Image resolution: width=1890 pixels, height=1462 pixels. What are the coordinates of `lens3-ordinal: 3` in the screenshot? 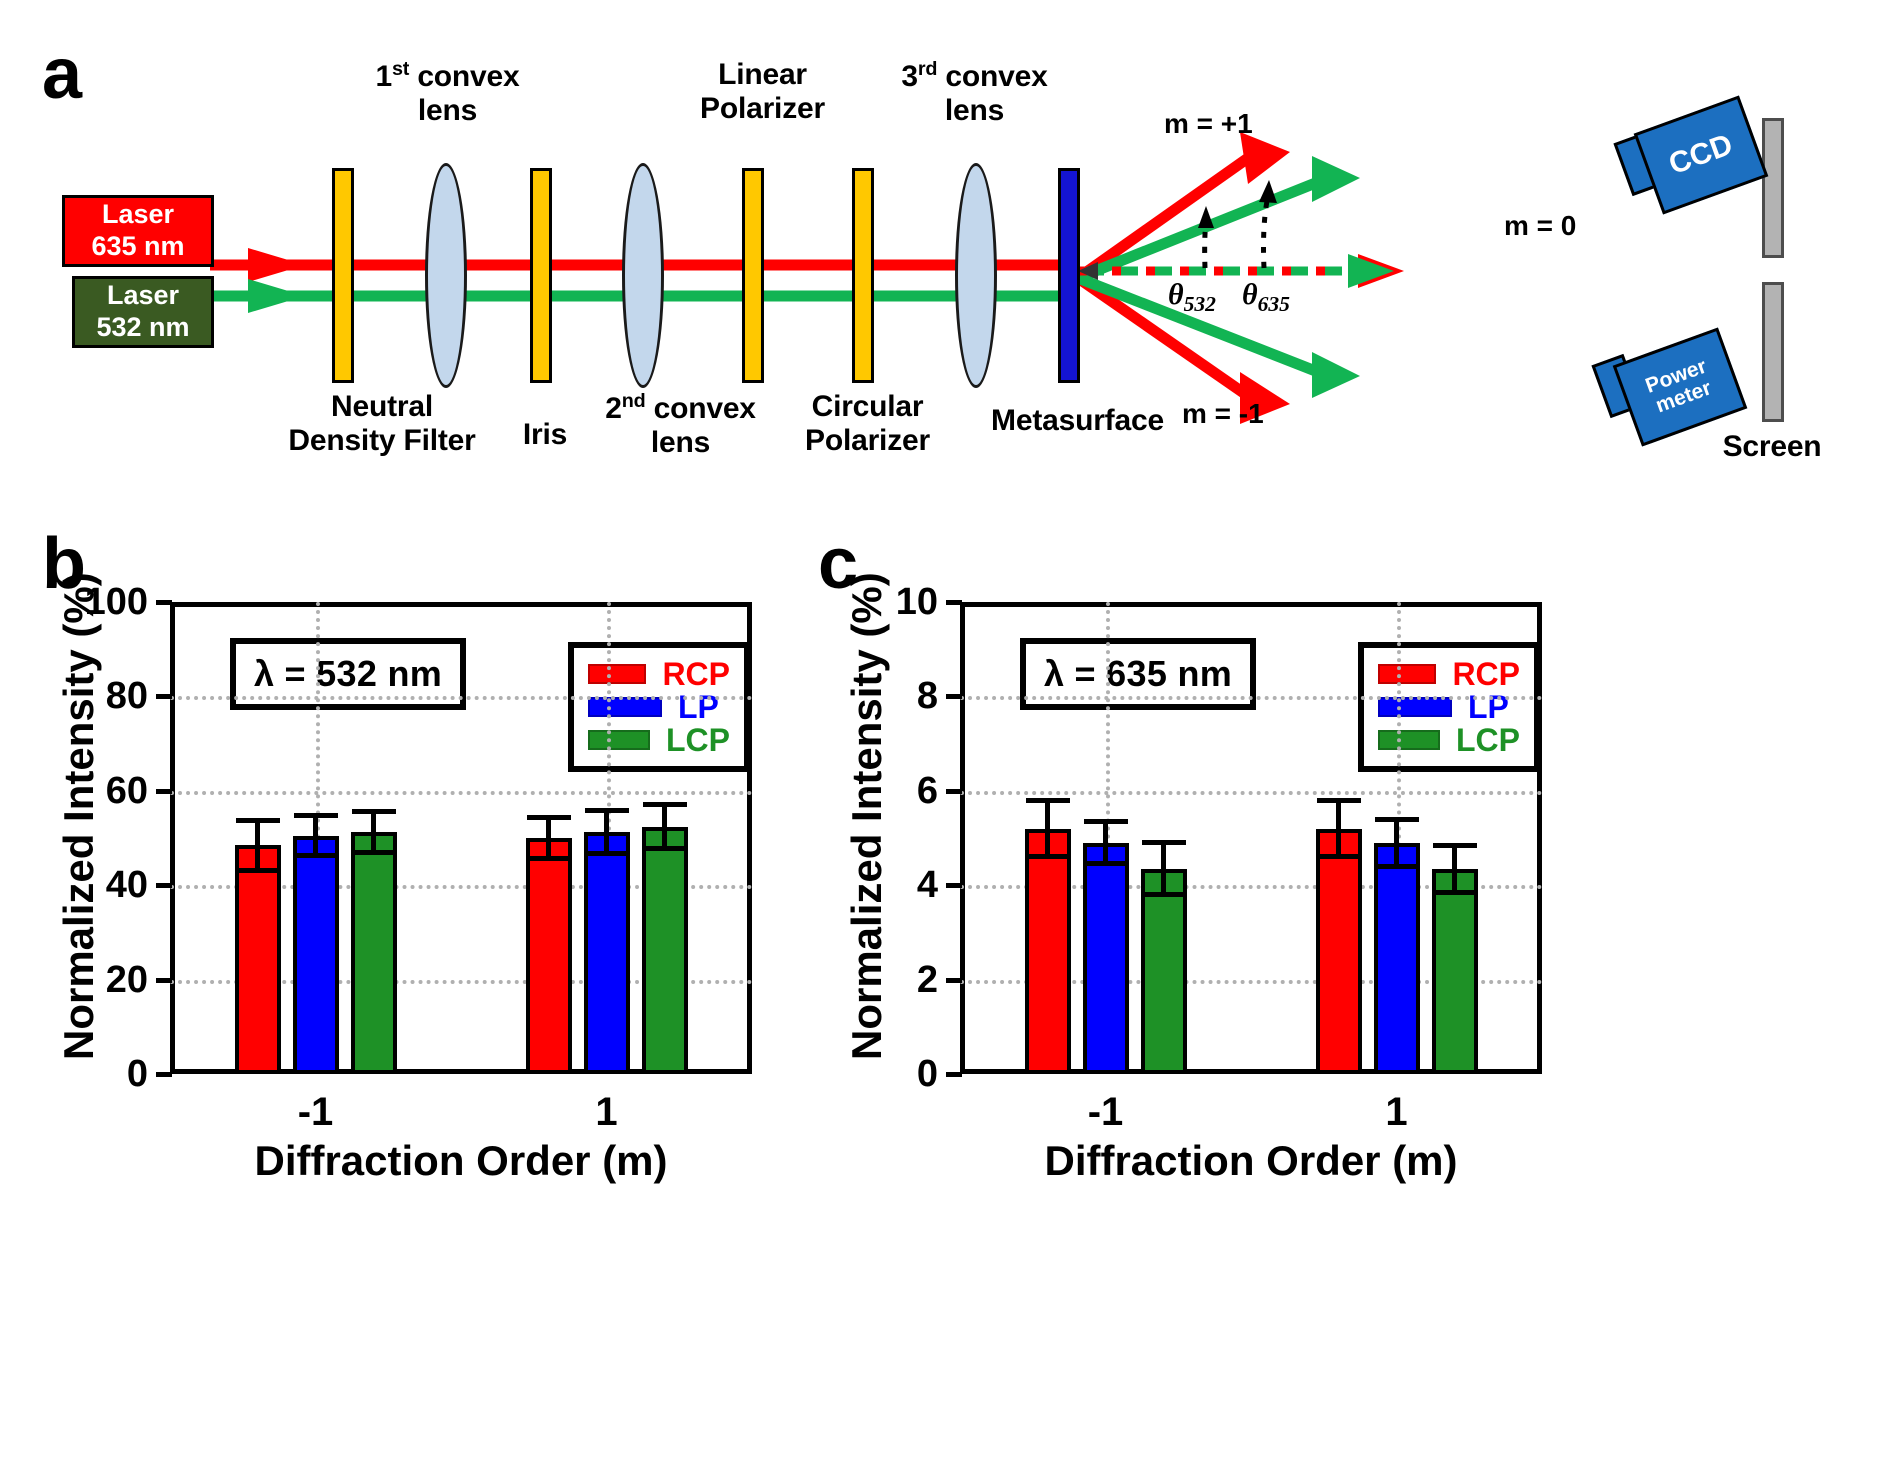 It's located at (909, 76).